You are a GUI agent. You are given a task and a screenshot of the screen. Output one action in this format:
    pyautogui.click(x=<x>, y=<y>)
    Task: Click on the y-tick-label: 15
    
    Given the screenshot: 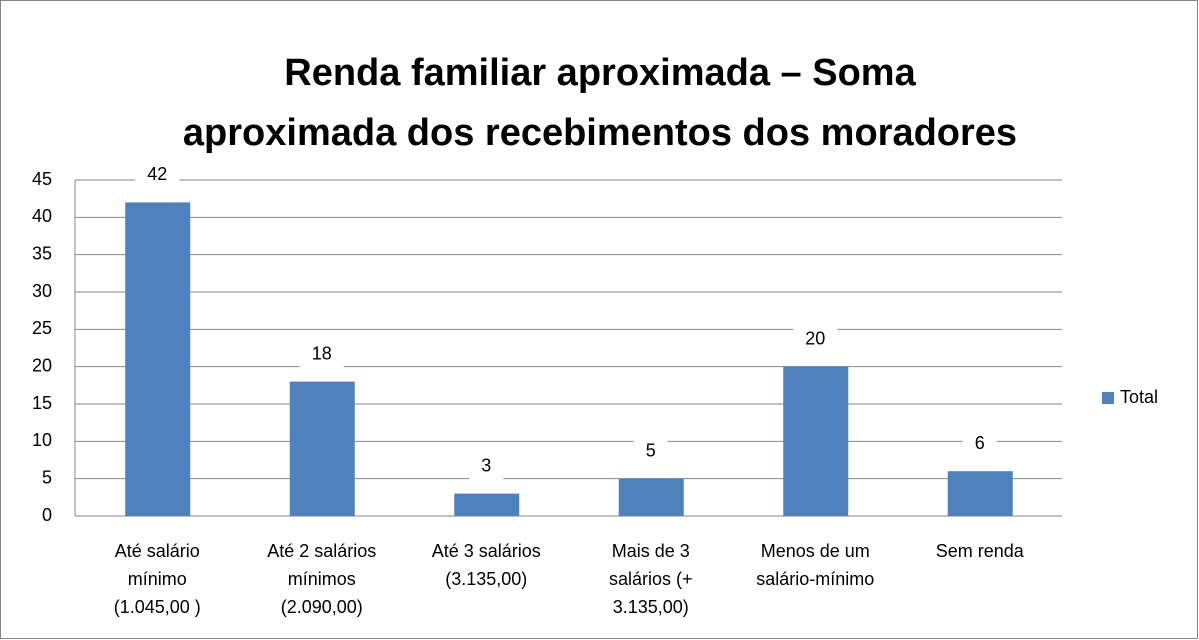 What is the action you would take?
    pyautogui.click(x=42, y=403)
    